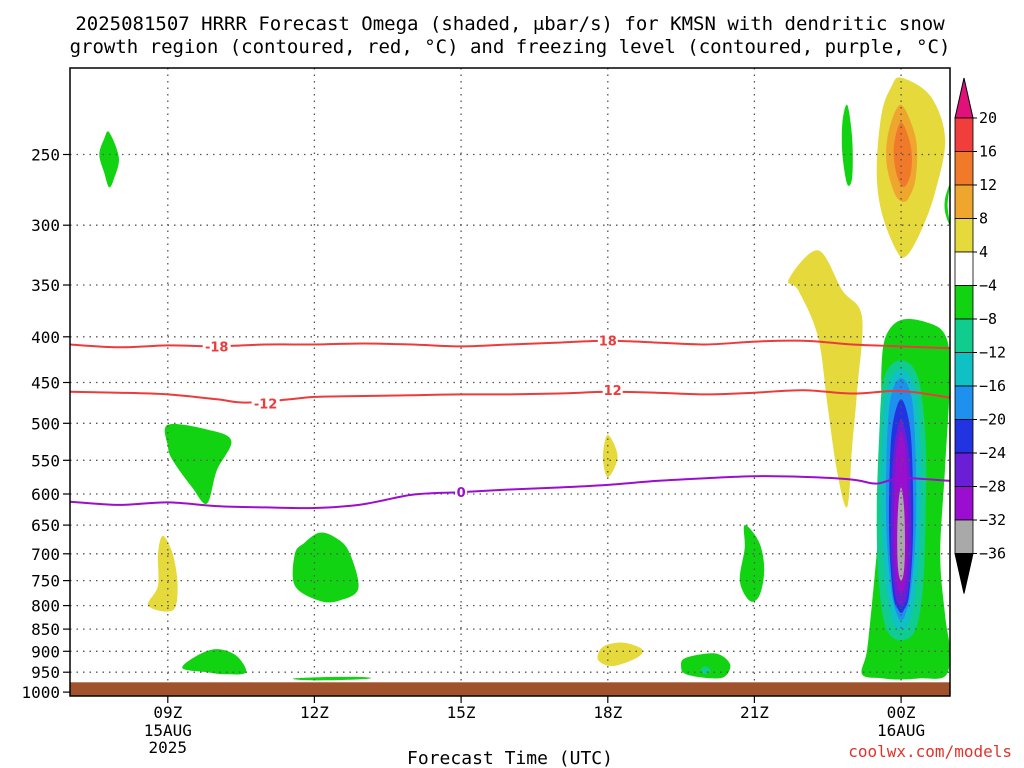 Image resolution: width=1024 pixels, height=768 pixels. I want to click on colorbar-label: −24, so click(992, 453).